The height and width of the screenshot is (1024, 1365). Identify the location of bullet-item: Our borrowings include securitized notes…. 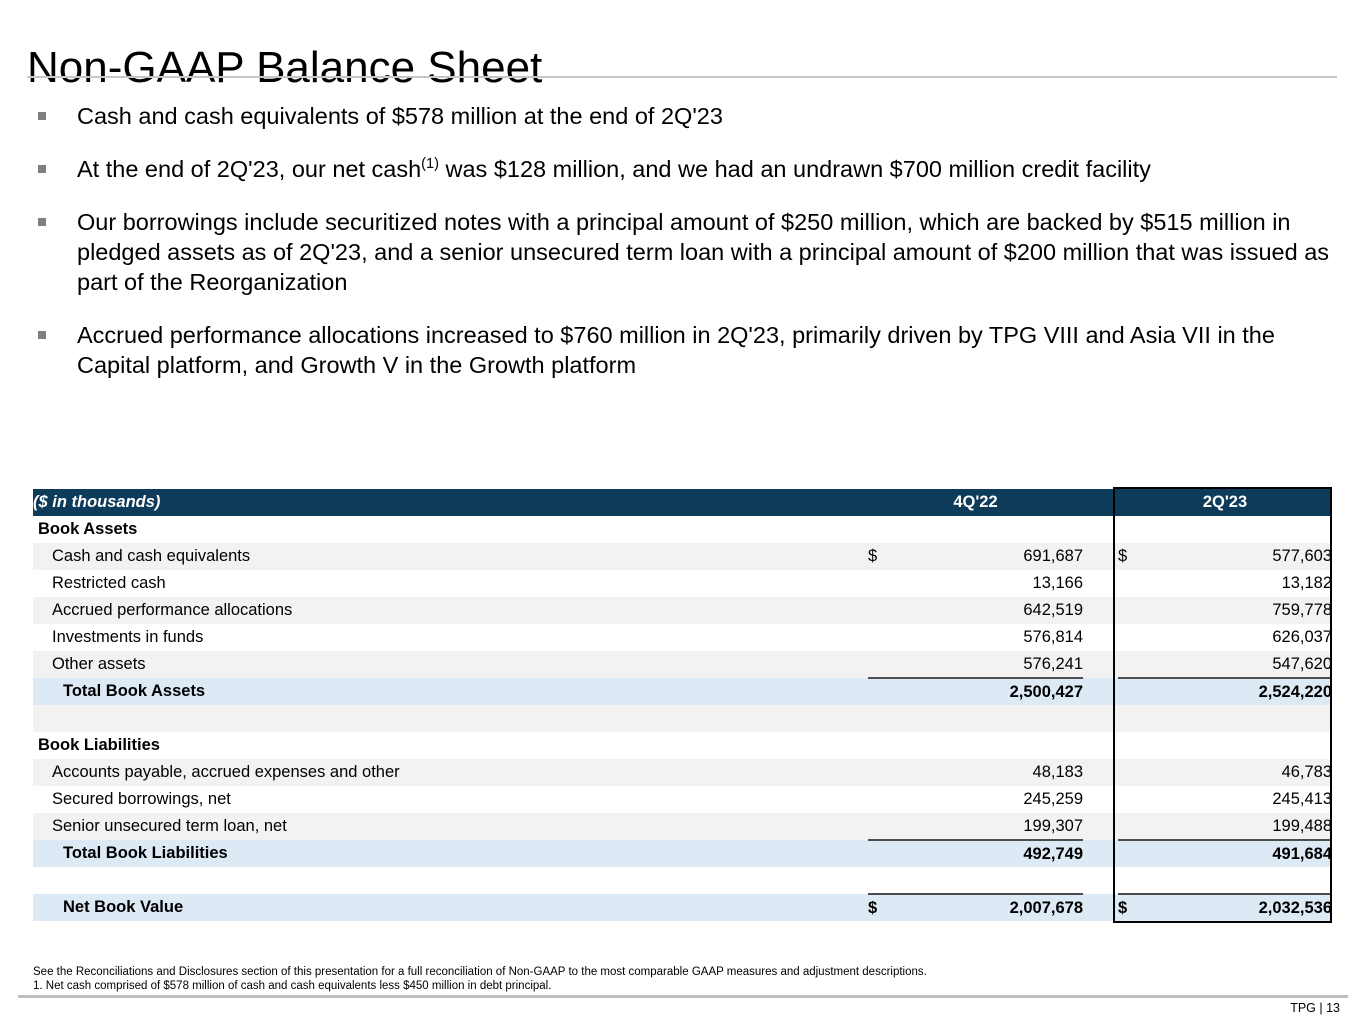
(682, 252).